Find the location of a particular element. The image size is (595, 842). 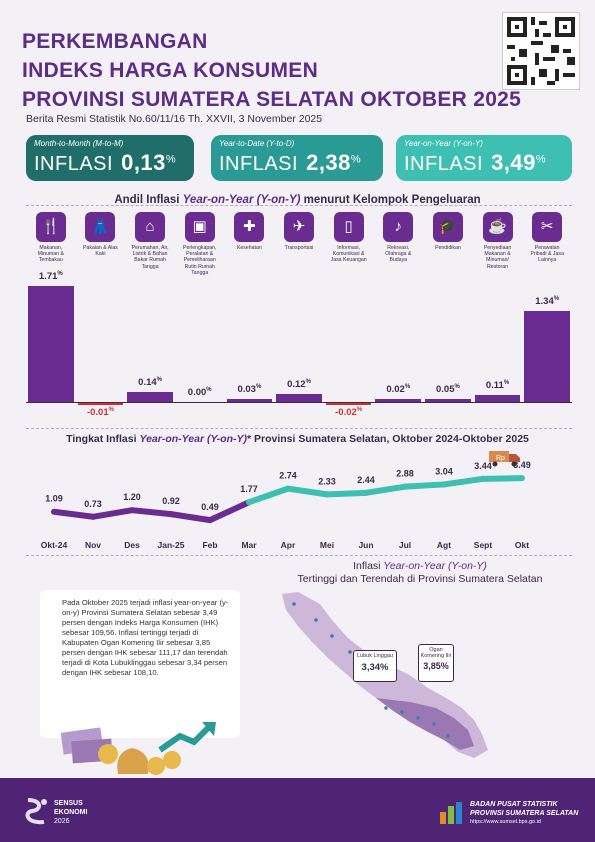

highest-value: 3,85% is located at coordinates (436, 666).